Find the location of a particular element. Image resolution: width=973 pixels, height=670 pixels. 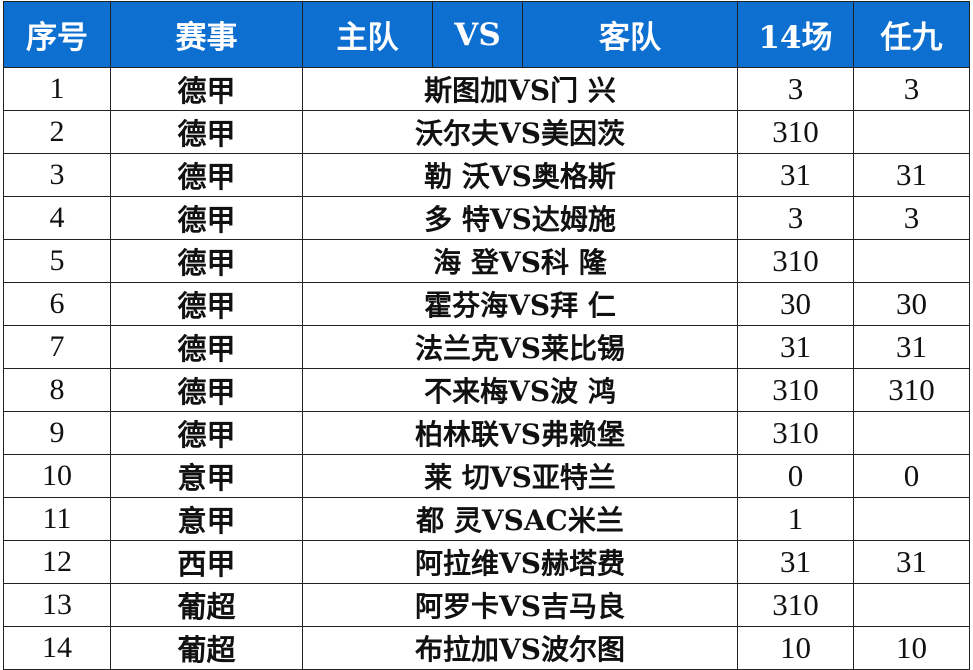

cell-index: 6 is located at coordinates (57, 304).